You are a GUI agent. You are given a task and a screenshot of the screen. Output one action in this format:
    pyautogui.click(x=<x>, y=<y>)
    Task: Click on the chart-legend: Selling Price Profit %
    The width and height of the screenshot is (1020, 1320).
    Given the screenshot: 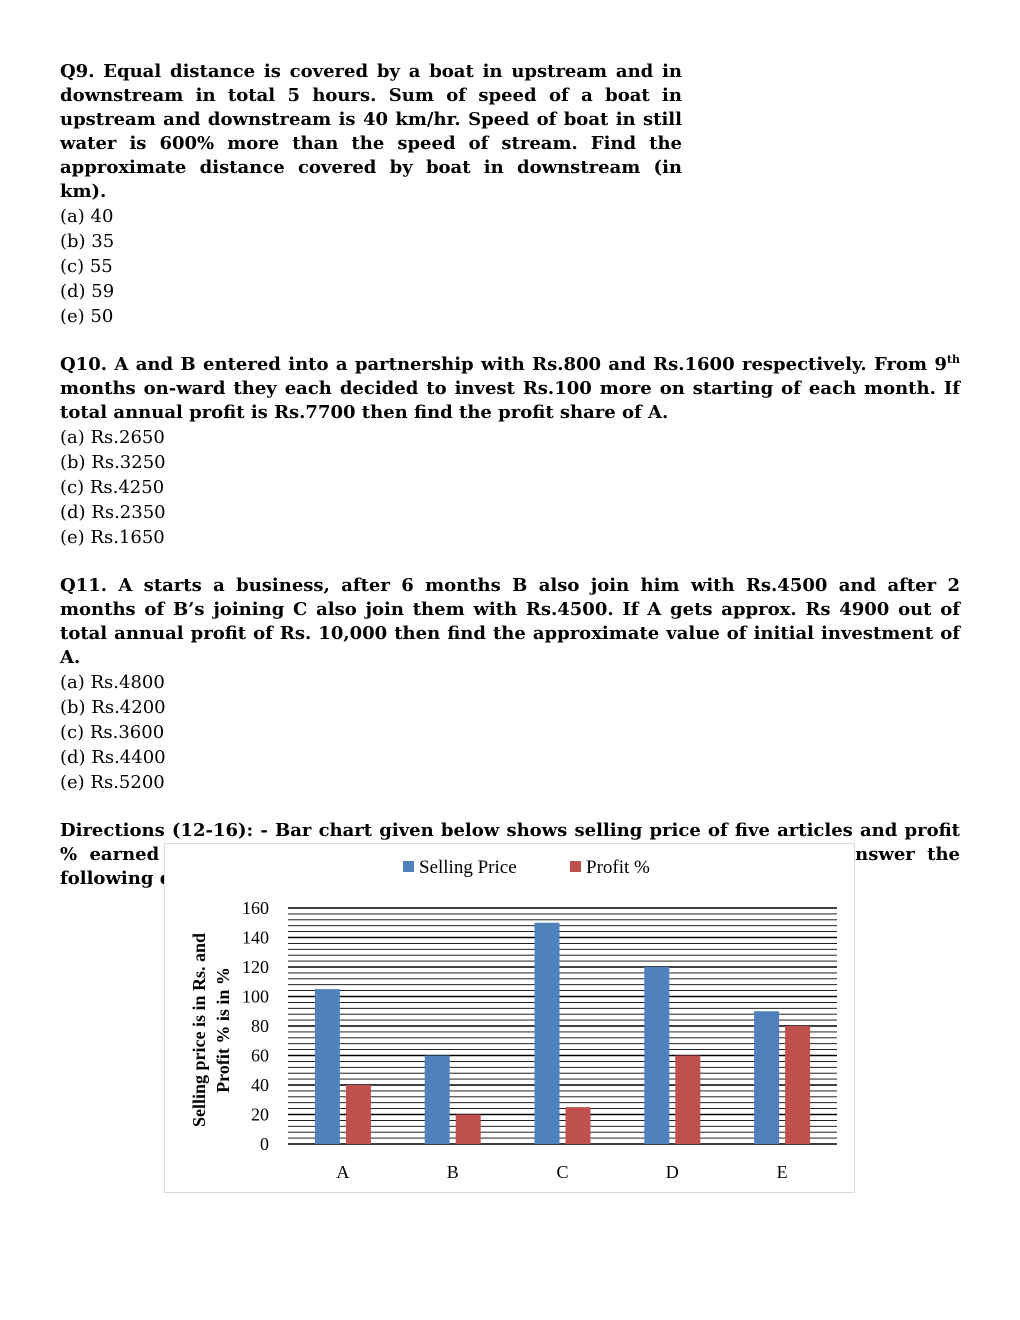 What is the action you would take?
    pyautogui.click(x=526, y=867)
    